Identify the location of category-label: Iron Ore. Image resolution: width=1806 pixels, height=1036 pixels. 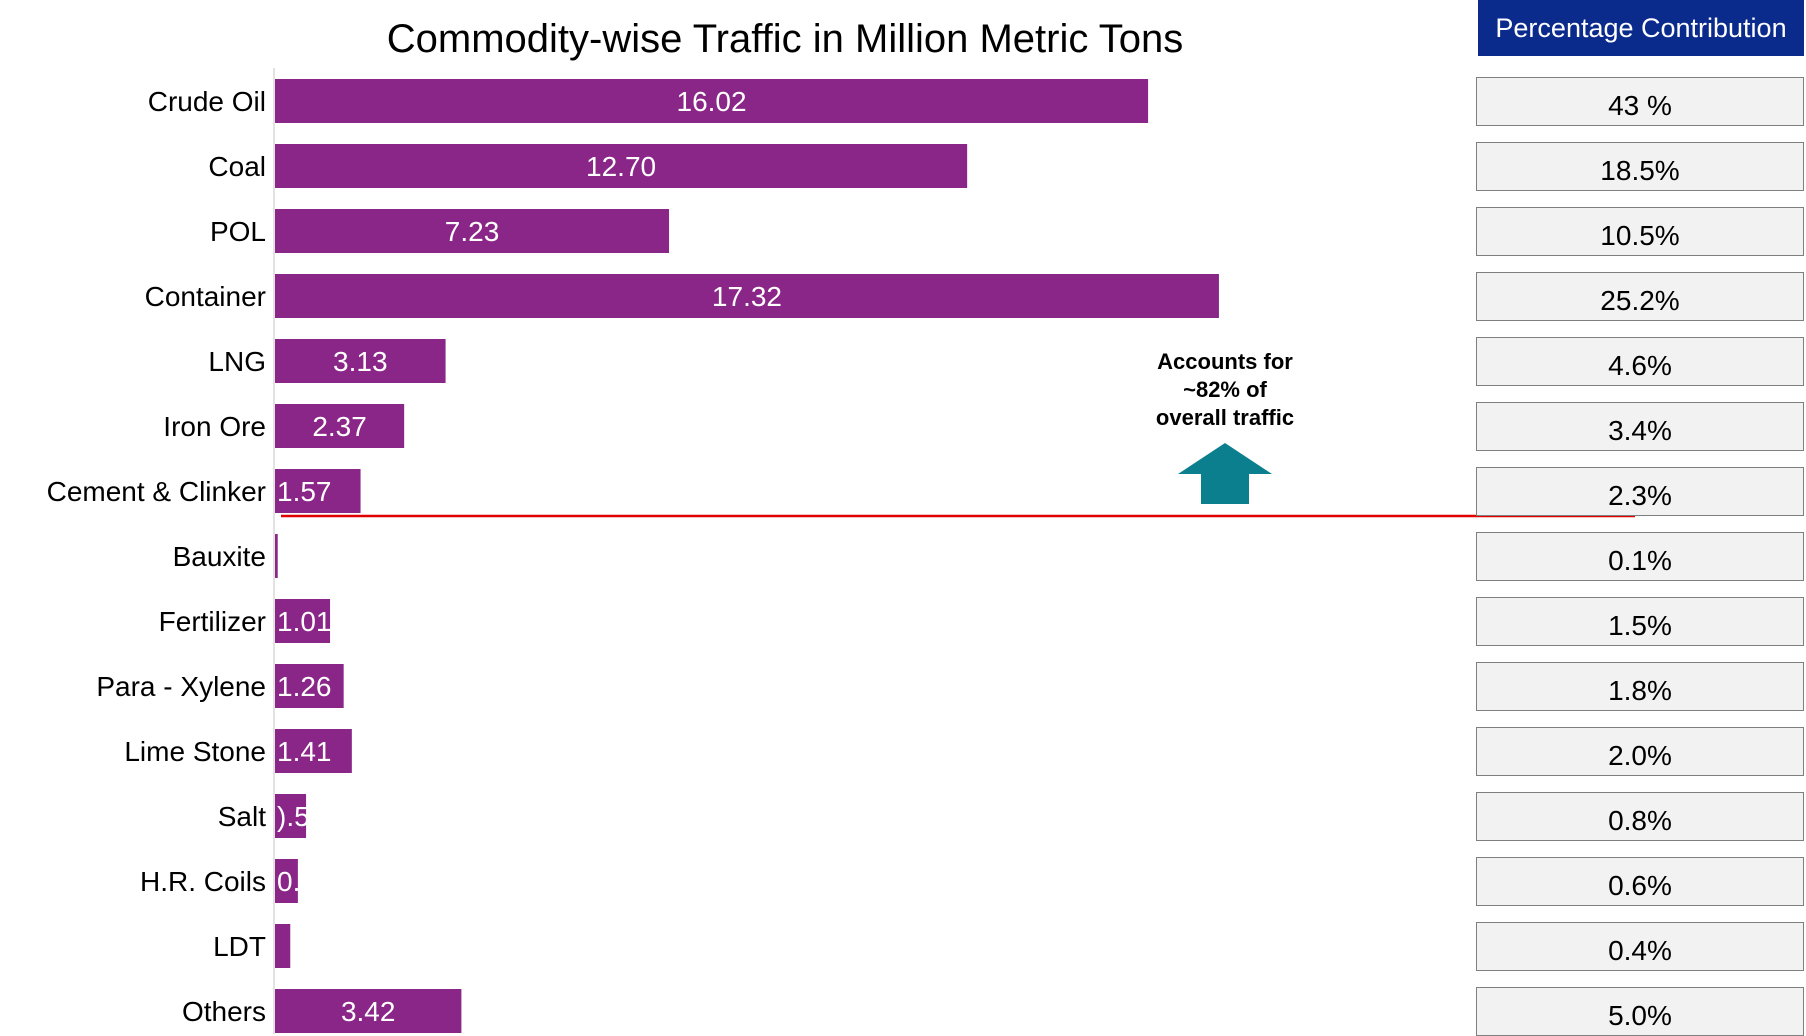
(214, 426).